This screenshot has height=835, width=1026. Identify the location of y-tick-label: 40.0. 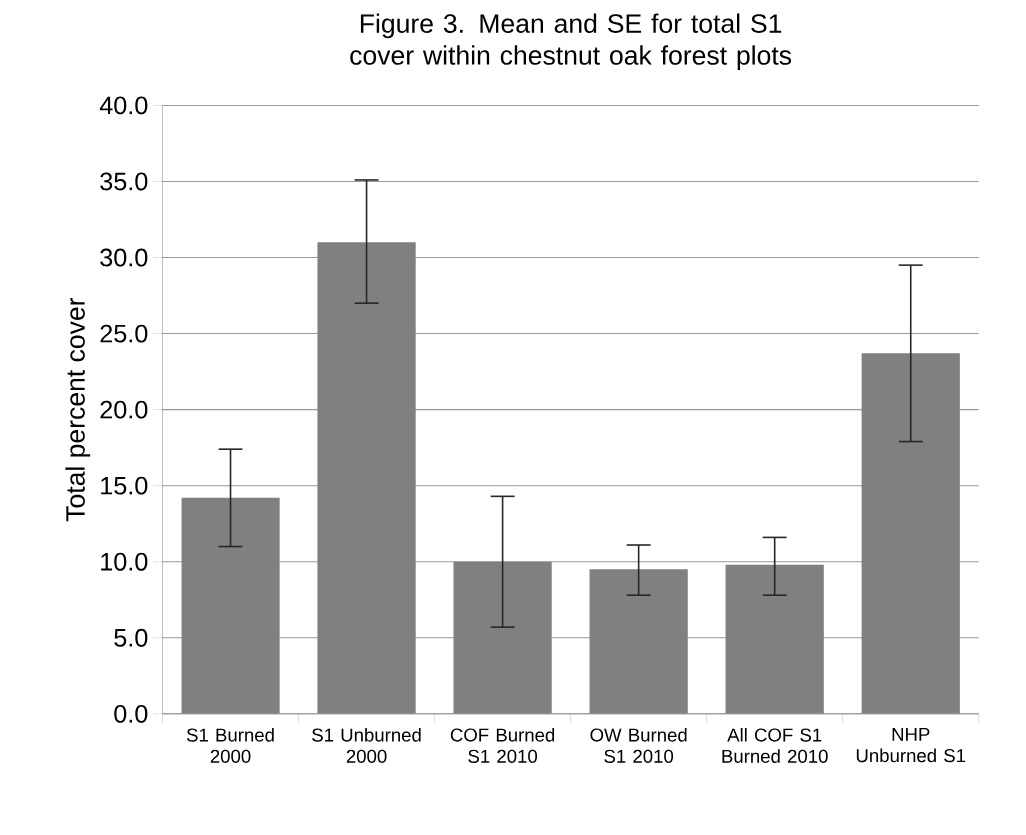
(123, 105).